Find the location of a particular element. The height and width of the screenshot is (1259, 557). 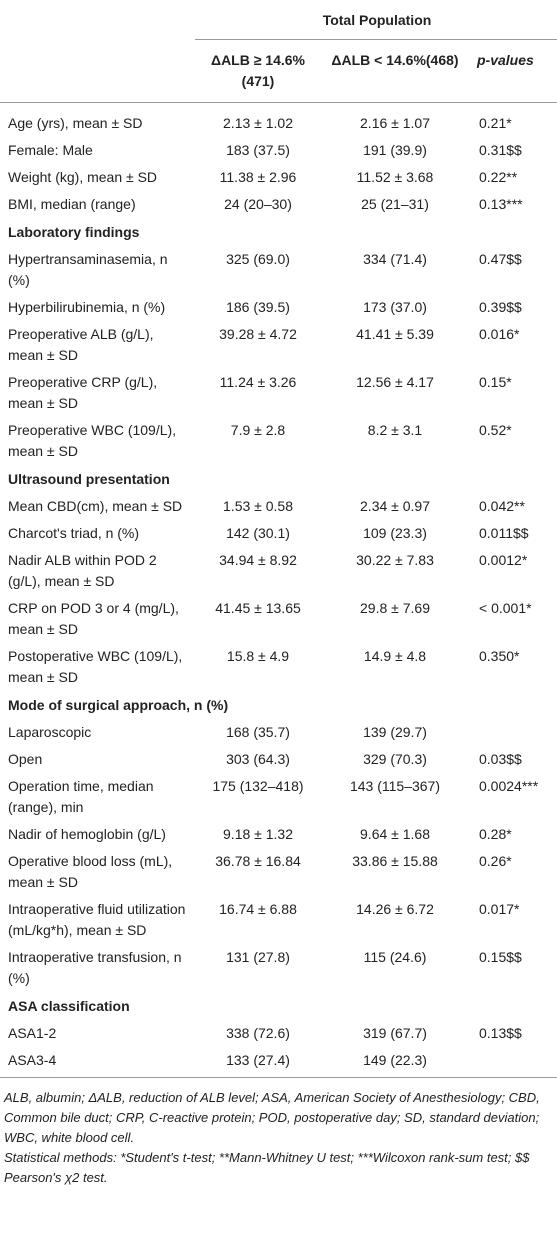

row-label: Mean CBD(cm), mean ± SD is located at coordinates (95, 506).